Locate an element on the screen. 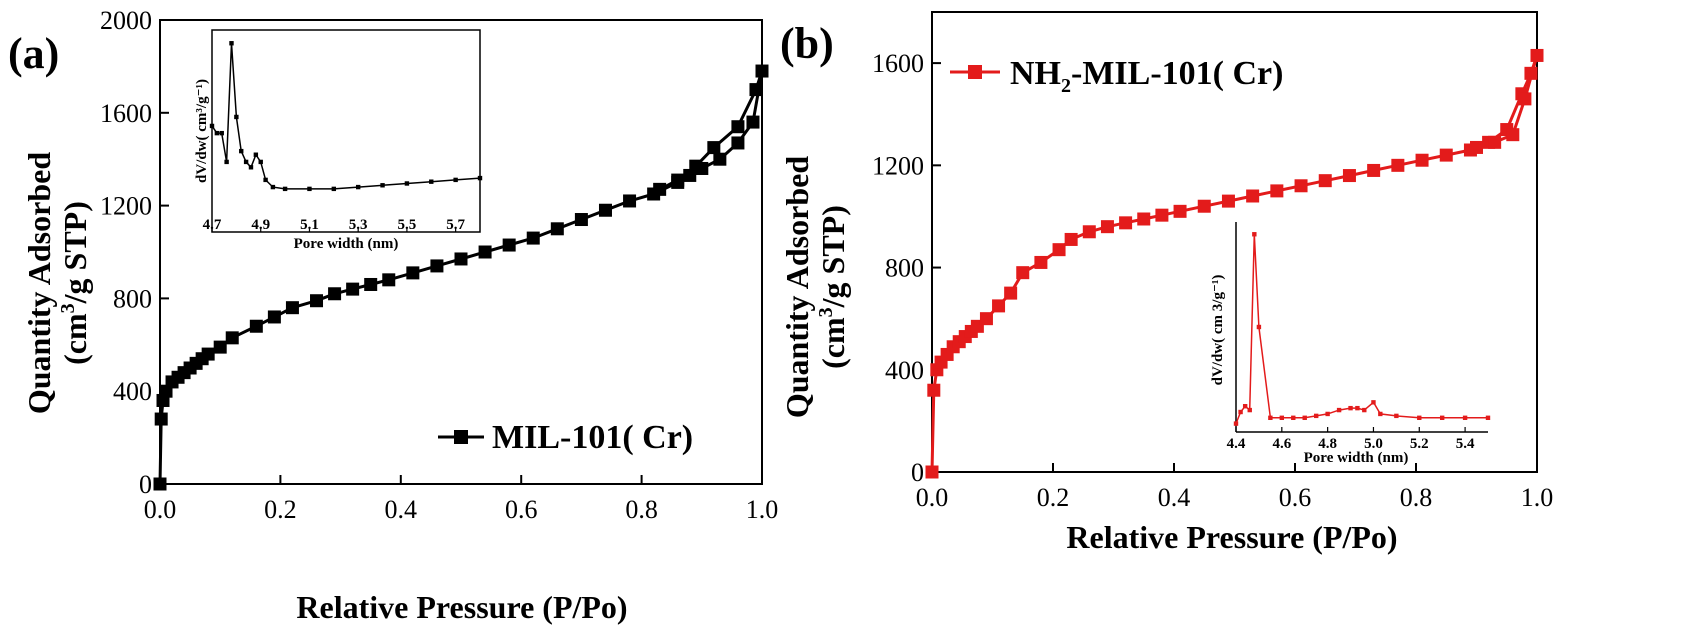 This screenshot has height=637, width=1691. panel-a-inset-x-tick-label: 4.9 is located at coordinates (260, 225).